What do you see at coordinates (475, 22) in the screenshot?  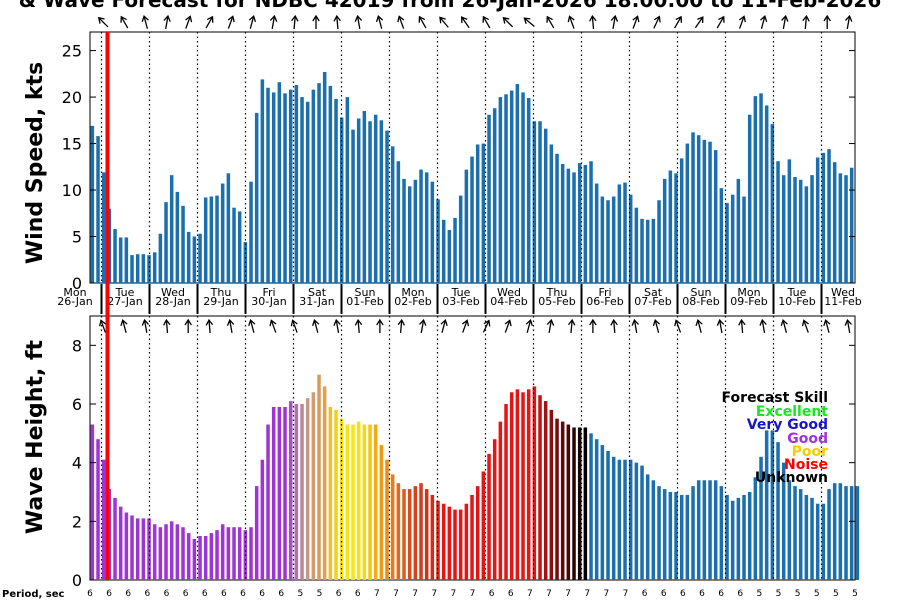 I see `wind-direction-arrows` at bounding box center [475, 22].